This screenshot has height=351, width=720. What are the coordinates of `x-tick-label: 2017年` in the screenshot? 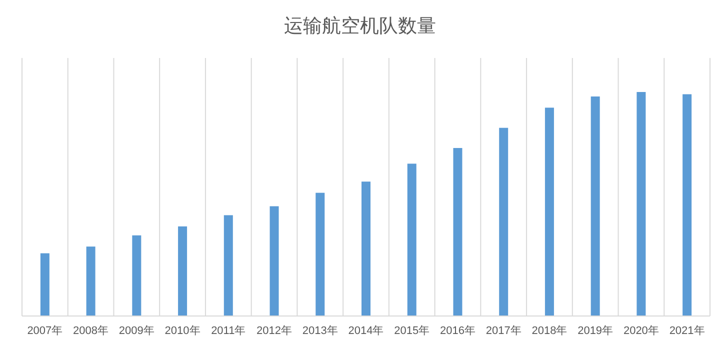 It's located at (504, 331).